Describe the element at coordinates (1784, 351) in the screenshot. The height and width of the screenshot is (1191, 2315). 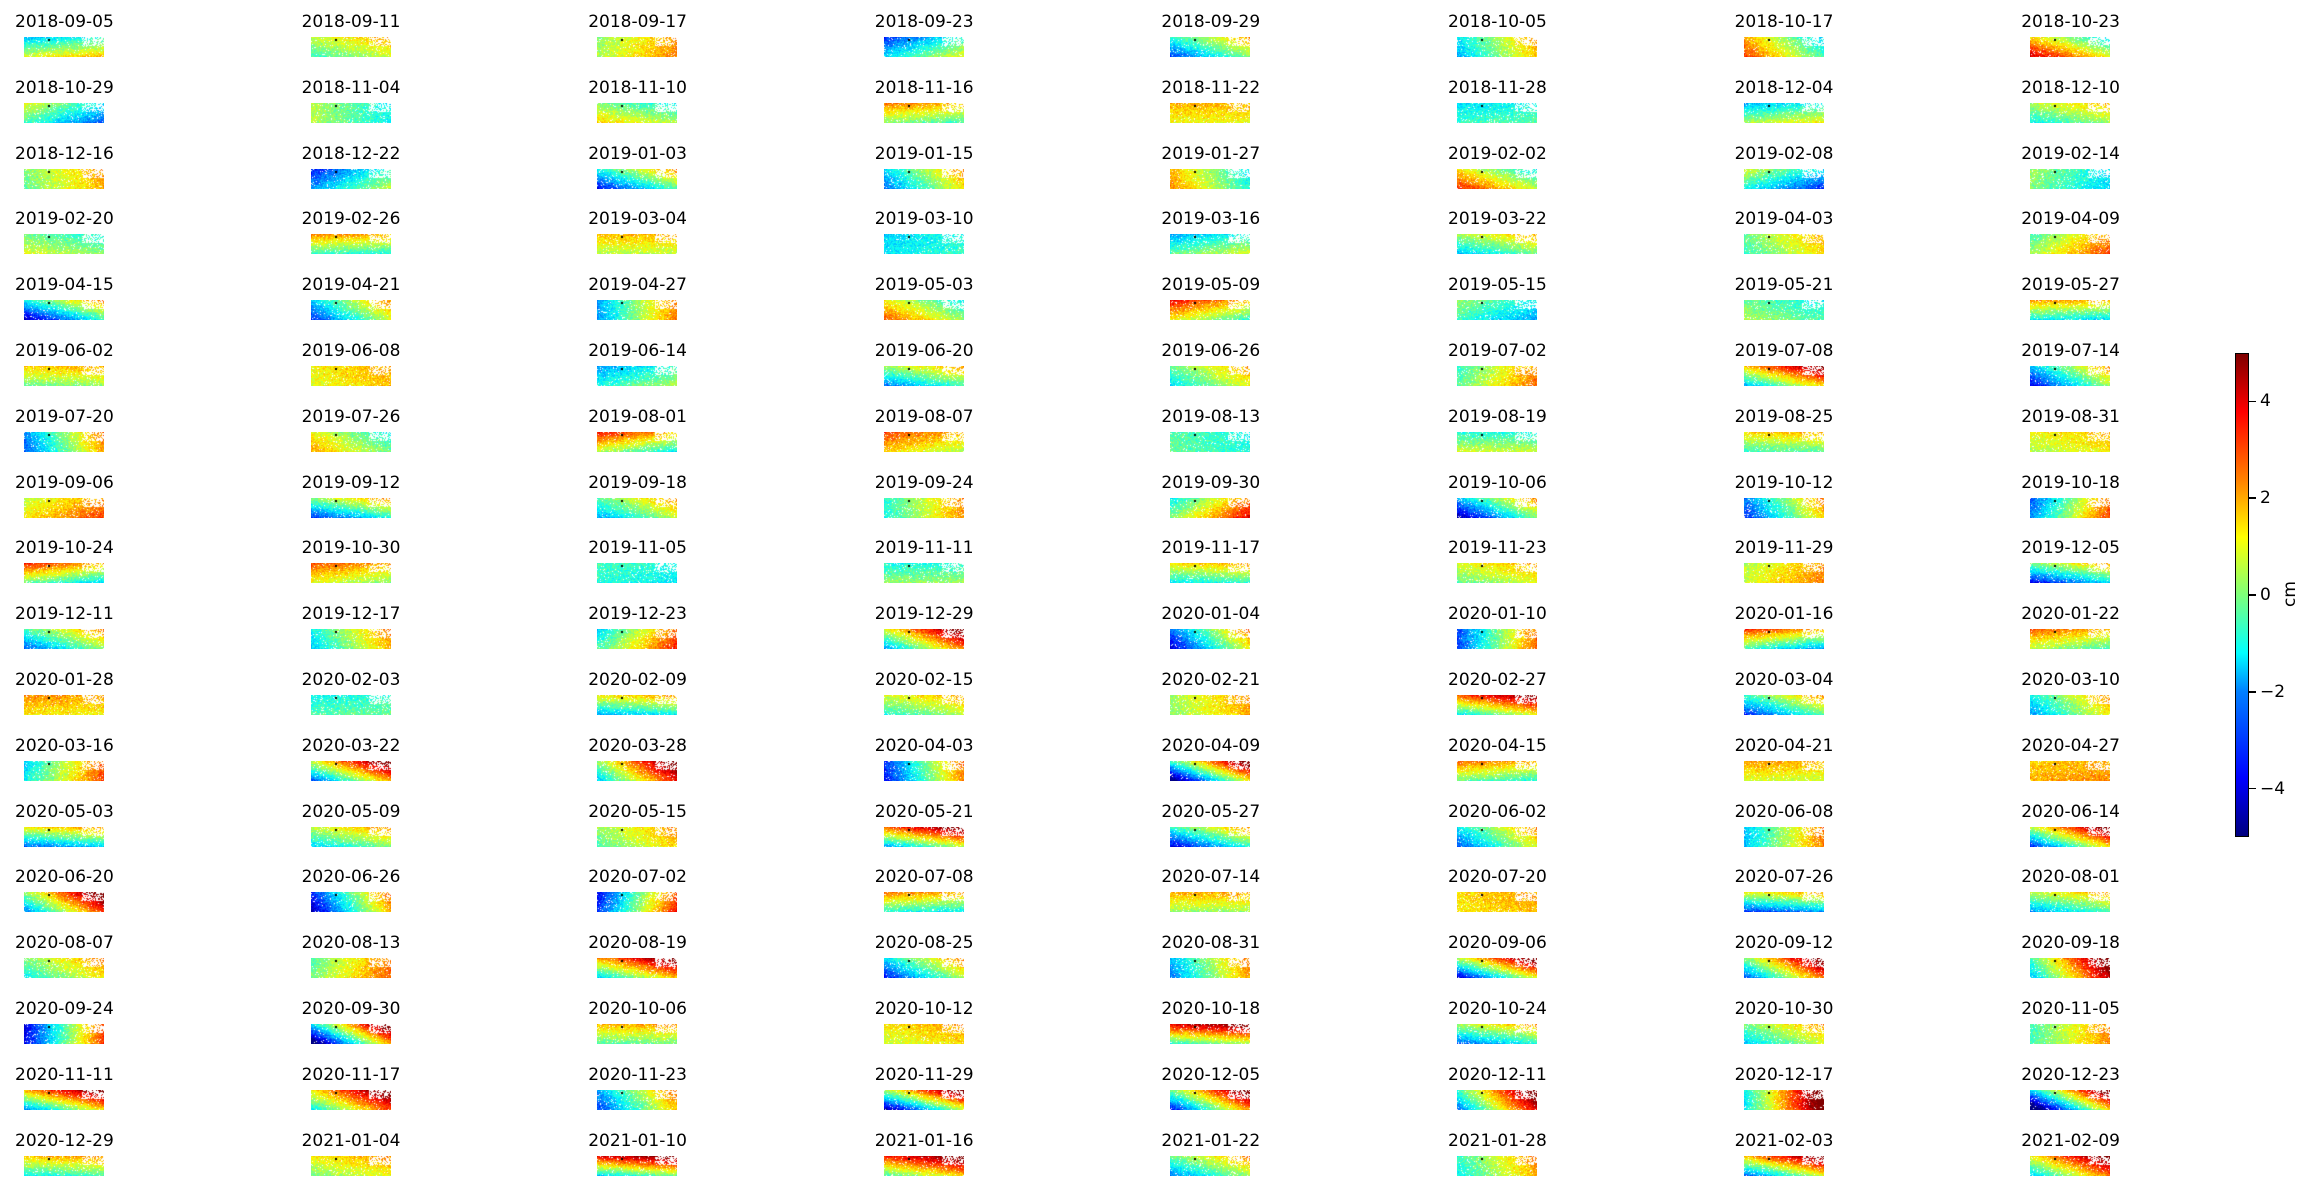
I see `panel-title: 2019-07-08` at that location.